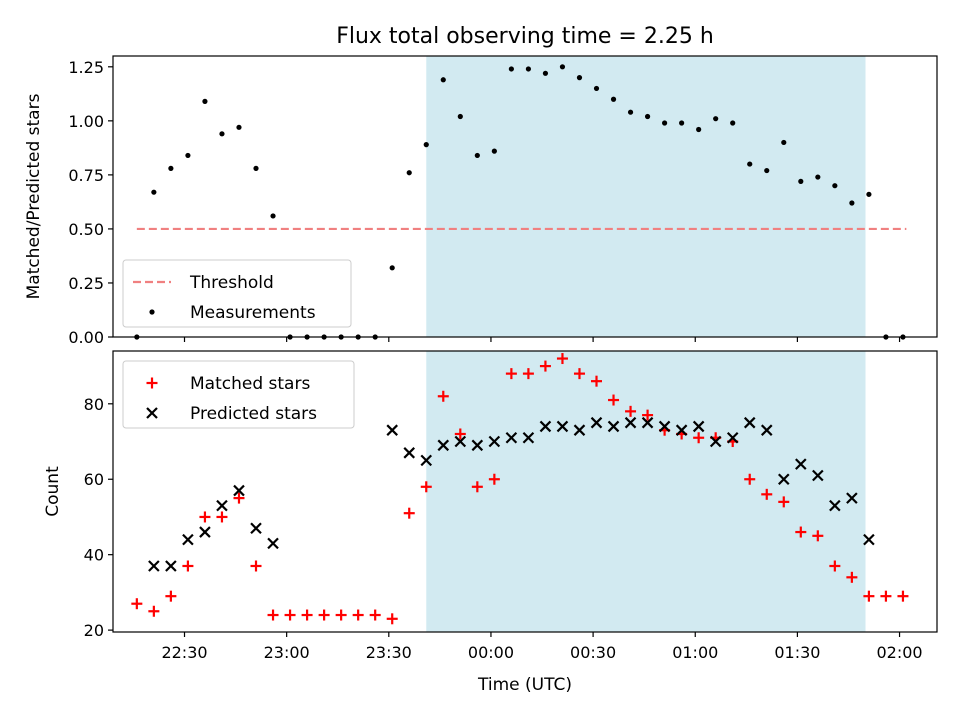 Image resolution: width=960 pixels, height=724 pixels. What do you see at coordinates (94, 404) in the screenshot?
I see `y-tick-label: 80` at bounding box center [94, 404].